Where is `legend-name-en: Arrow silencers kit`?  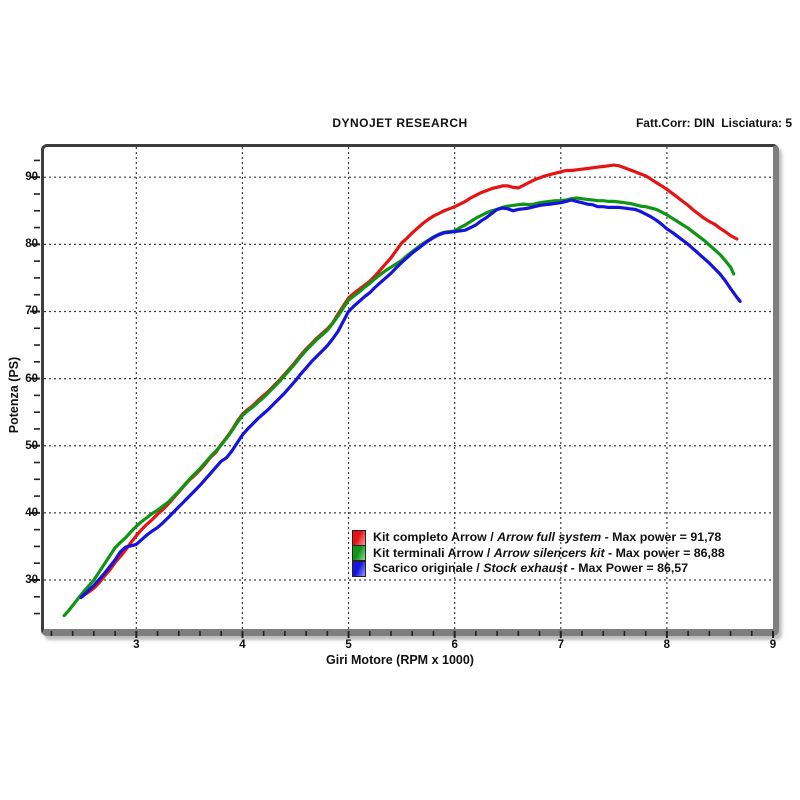
legend-name-en: Arrow silencers kit is located at coordinates (549, 552).